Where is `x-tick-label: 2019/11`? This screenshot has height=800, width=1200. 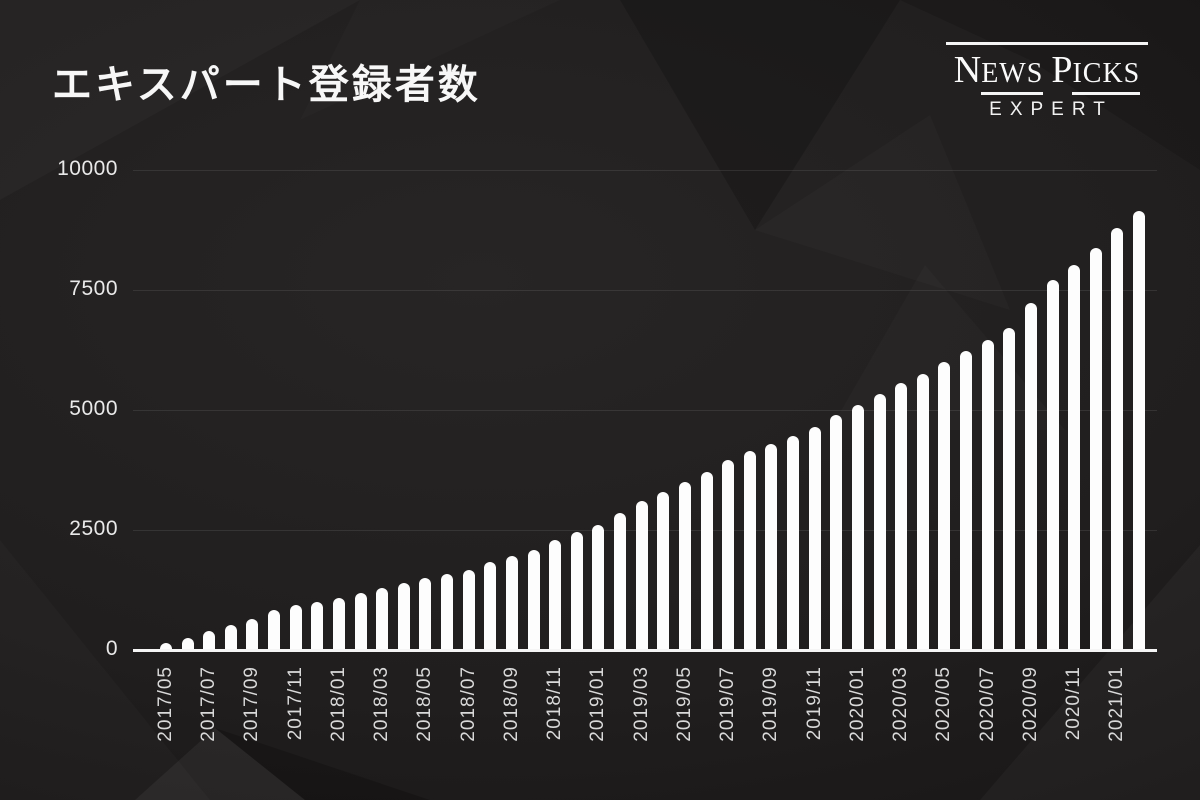
x-tick-label: 2019/11 is located at coordinates (814, 703).